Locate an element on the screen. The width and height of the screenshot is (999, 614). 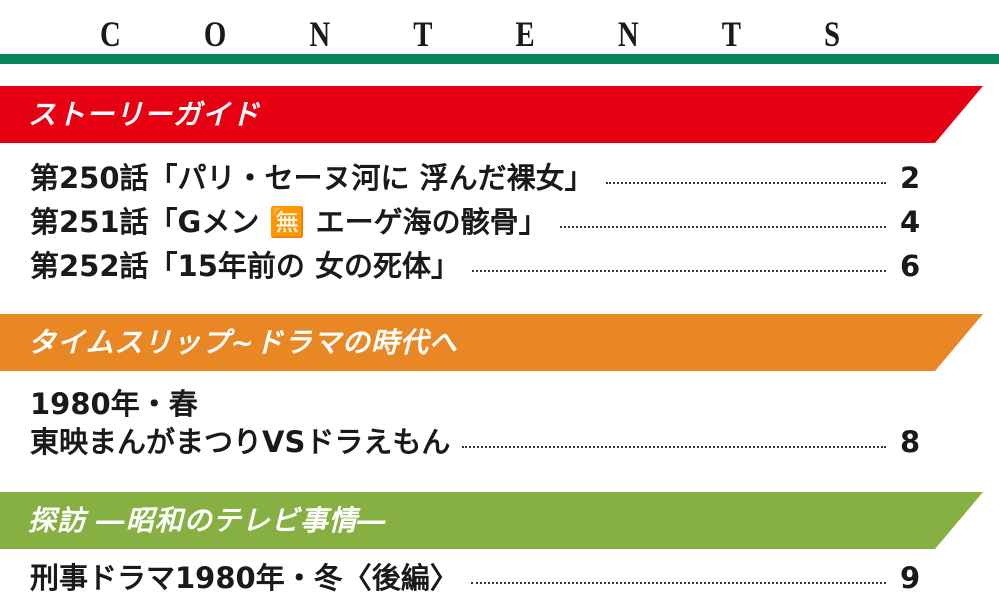
entry-title-line1: 1980年・春 is located at coordinates (114, 404).